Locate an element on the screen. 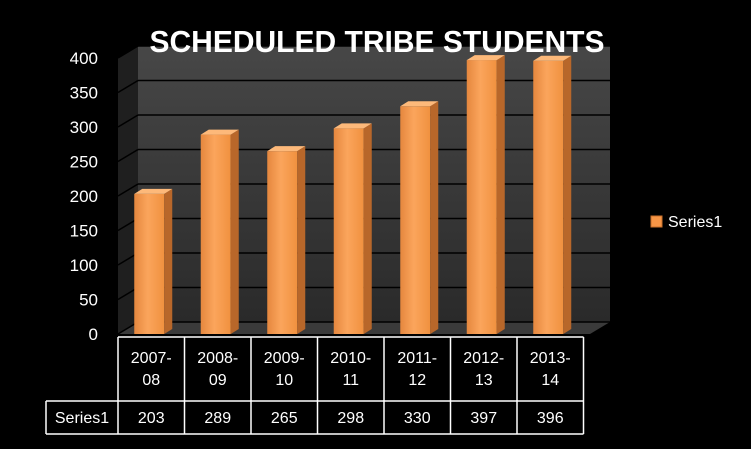  x-category-label: 2009-10 is located at coordinates (284, 369).